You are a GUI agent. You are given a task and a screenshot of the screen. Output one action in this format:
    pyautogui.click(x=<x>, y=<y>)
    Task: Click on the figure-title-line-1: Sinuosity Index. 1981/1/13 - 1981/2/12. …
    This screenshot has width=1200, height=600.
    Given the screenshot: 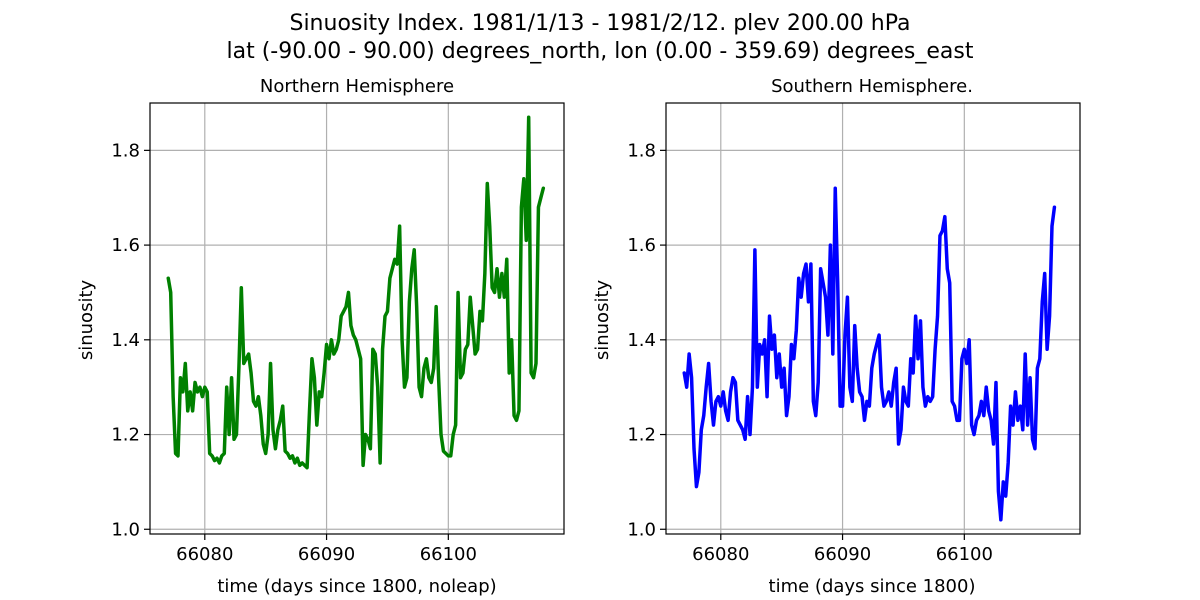 What is the action you would take?
    pyautogui.click(x=599, y=23)
    